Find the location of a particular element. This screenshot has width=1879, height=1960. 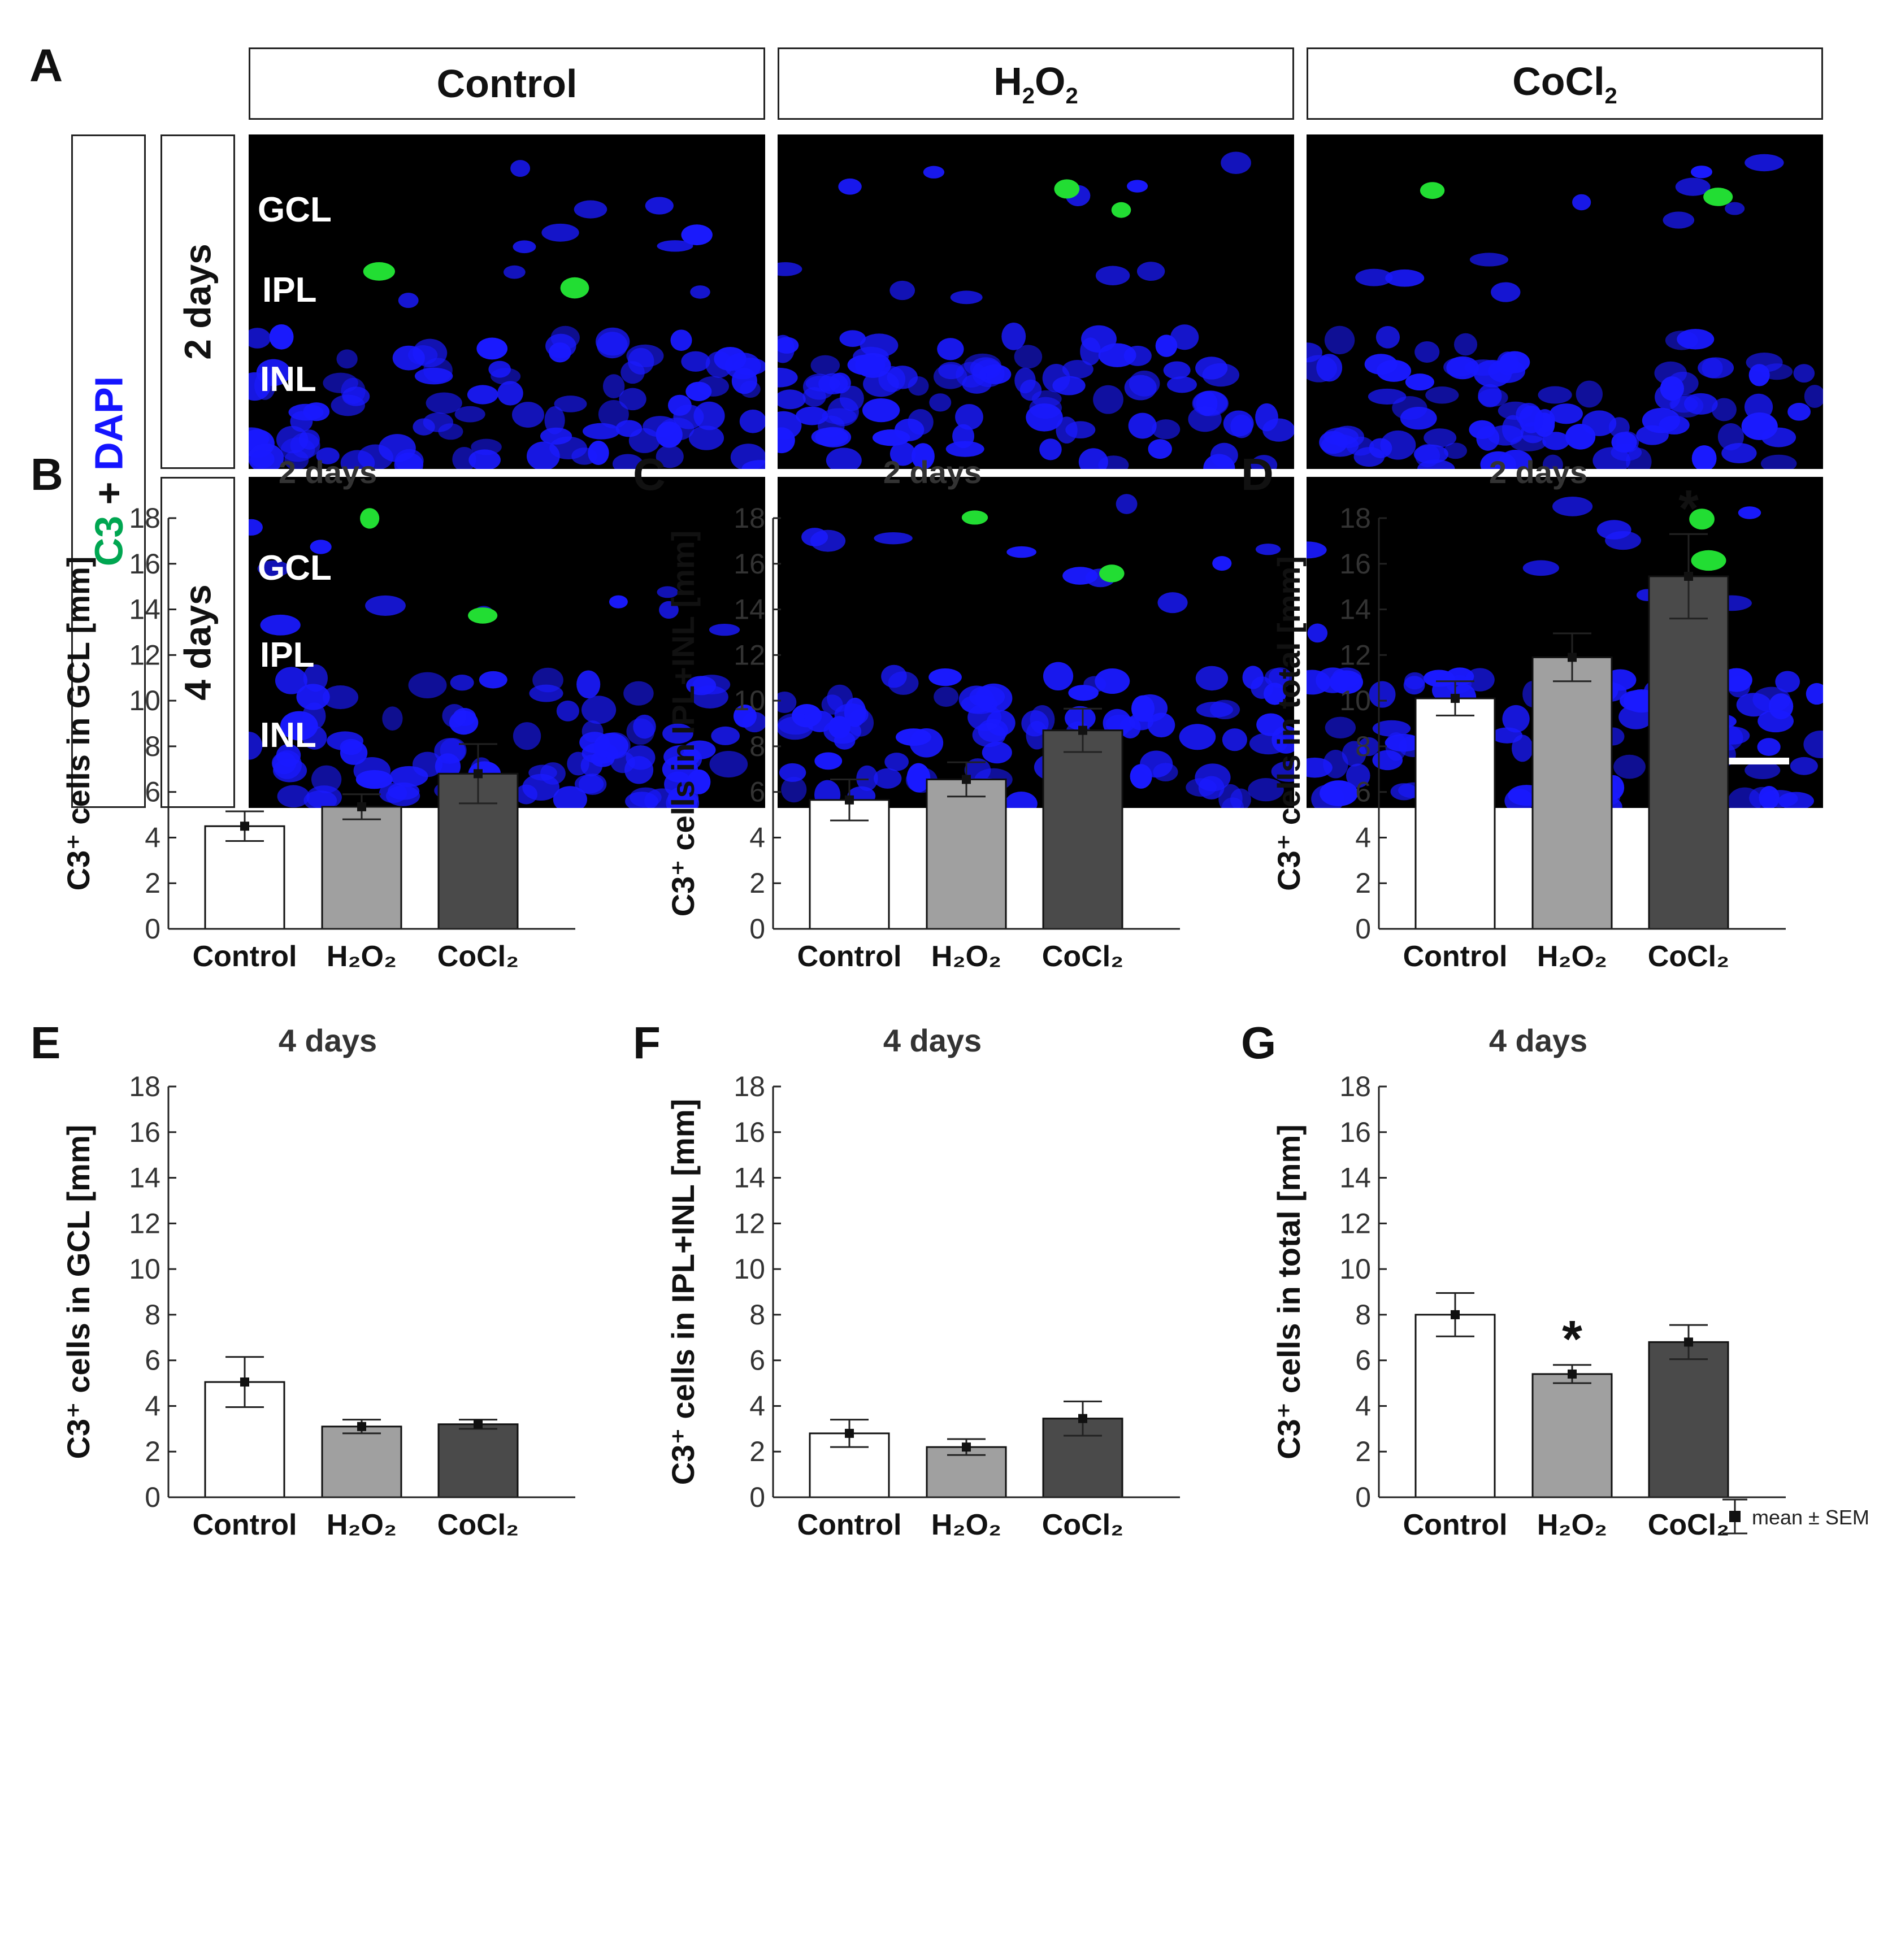

y-tick-label: 16 is located at coordinates (749, 564).